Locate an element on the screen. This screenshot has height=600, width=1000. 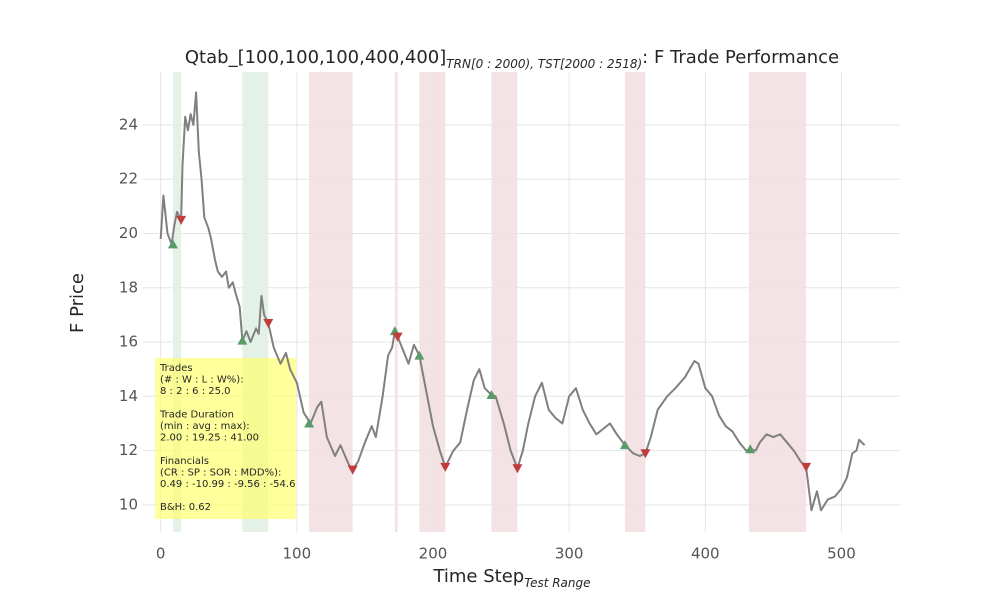
x-tick-label: 100 is located at coordinates (297, 554).